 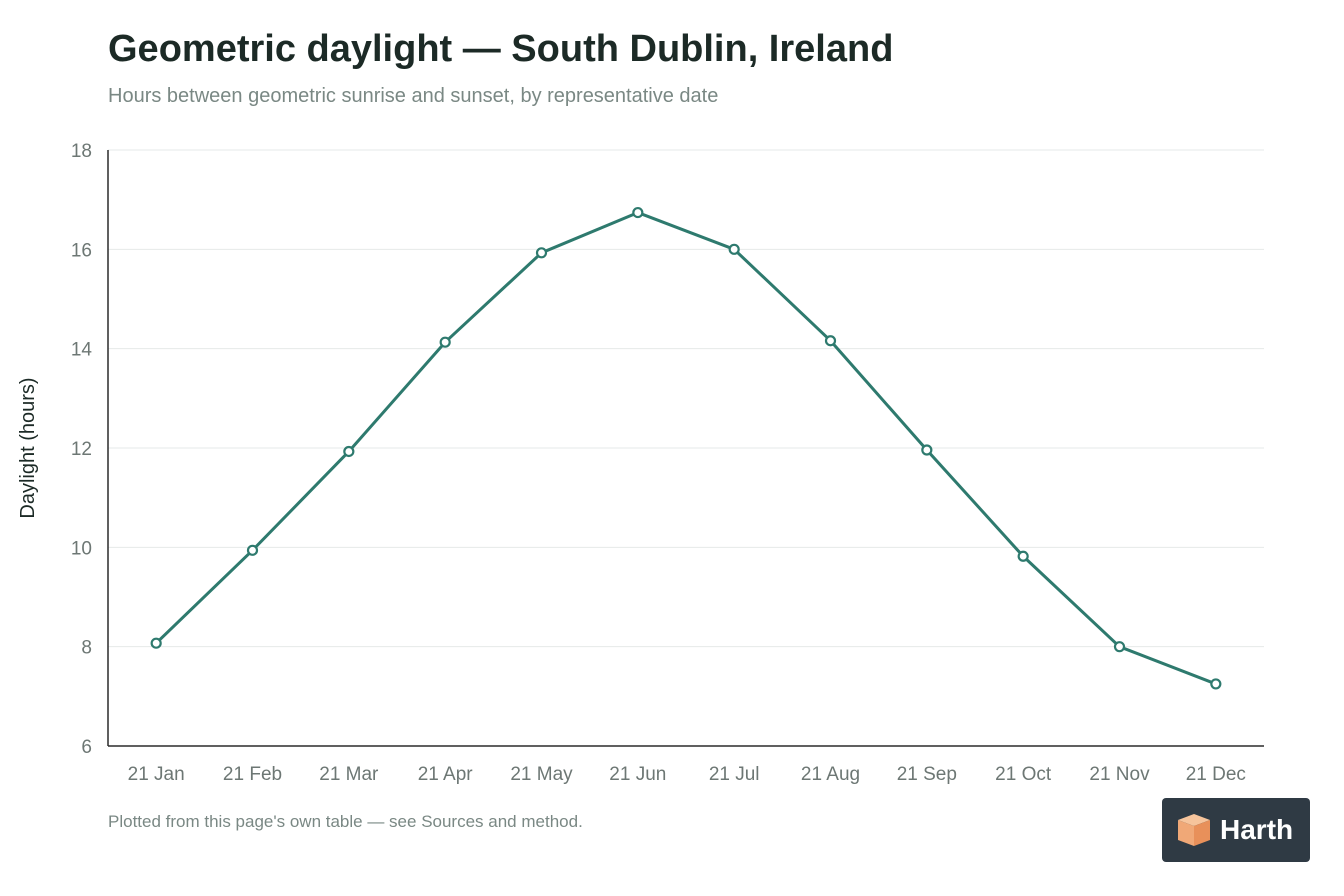 What do you see at coordinates (81, 250) in the screenshot?
I see `y-tick-label: 16` at bounding box center [81, 250].